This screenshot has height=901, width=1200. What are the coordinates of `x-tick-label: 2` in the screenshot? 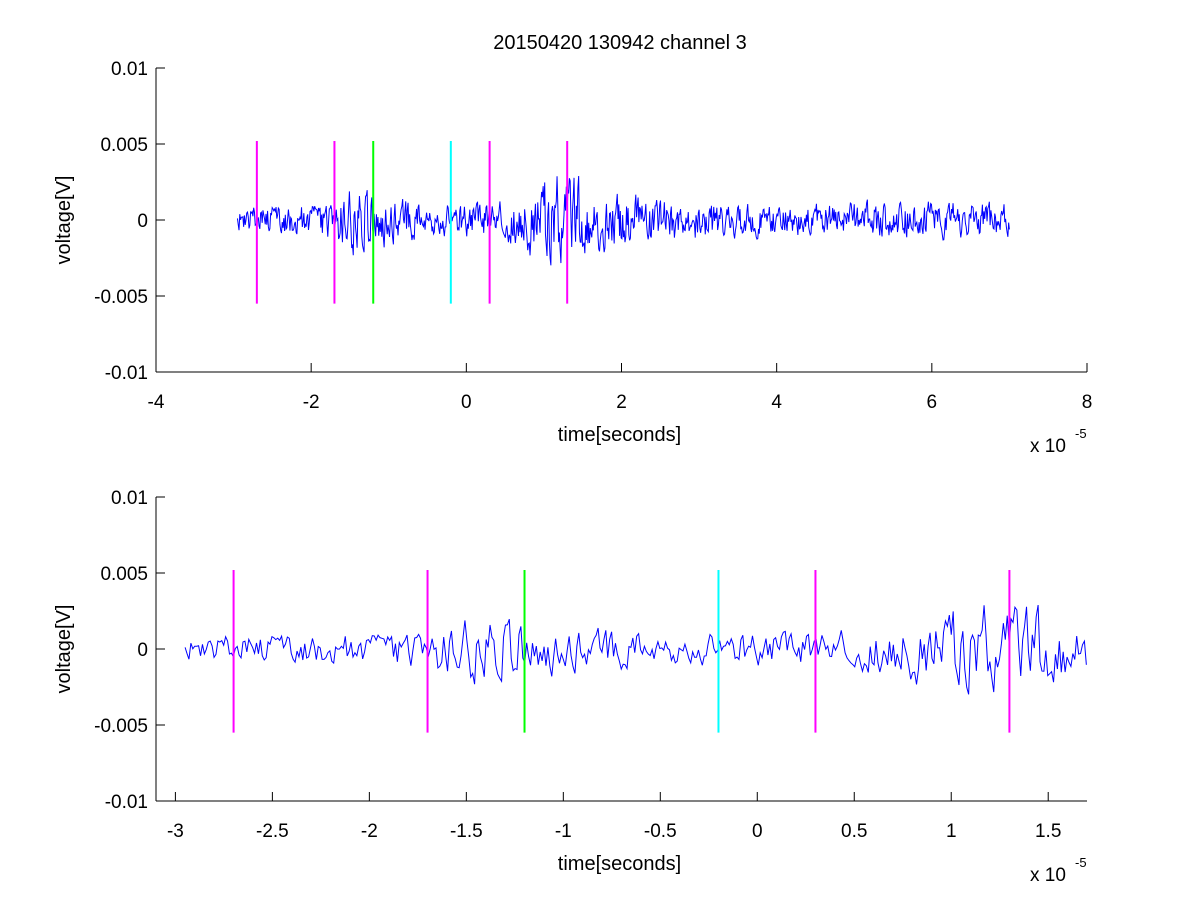 It's located at (621, 402).